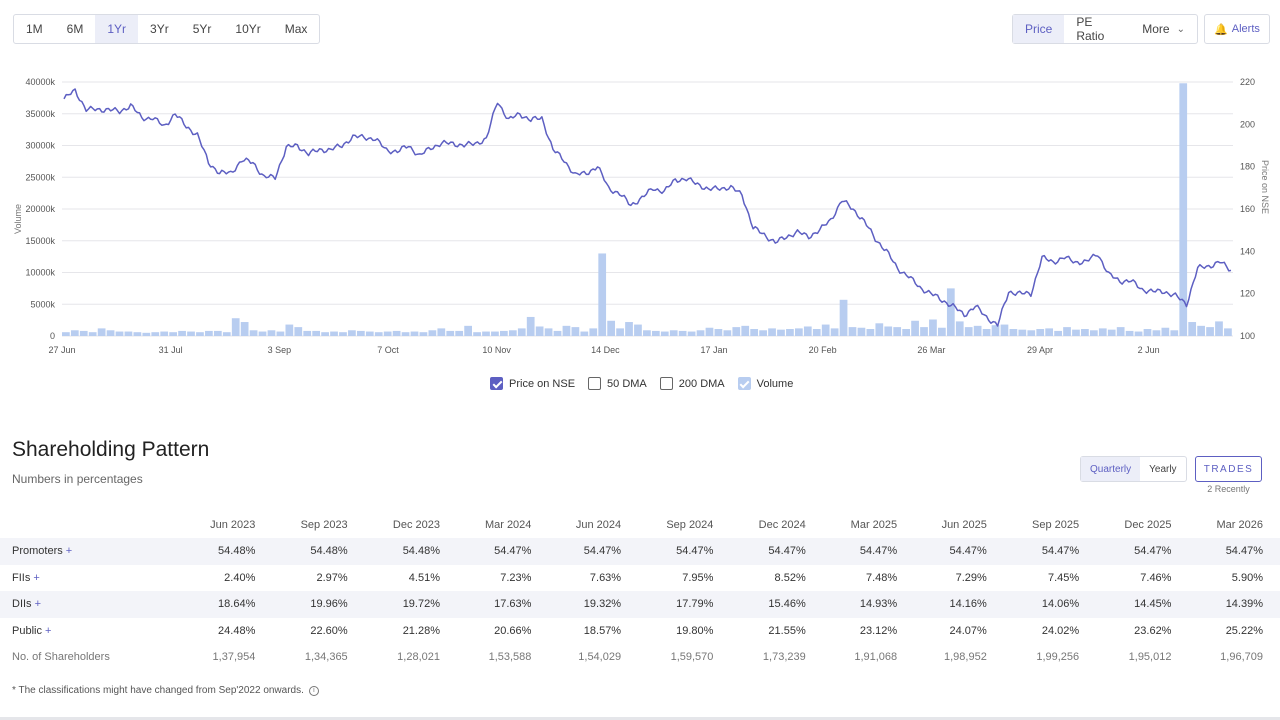  What do you see at coordinates (692, 383) in the screenshot?
I see `legend-200dma: 200 DMA` at bounding box center [692, 383].